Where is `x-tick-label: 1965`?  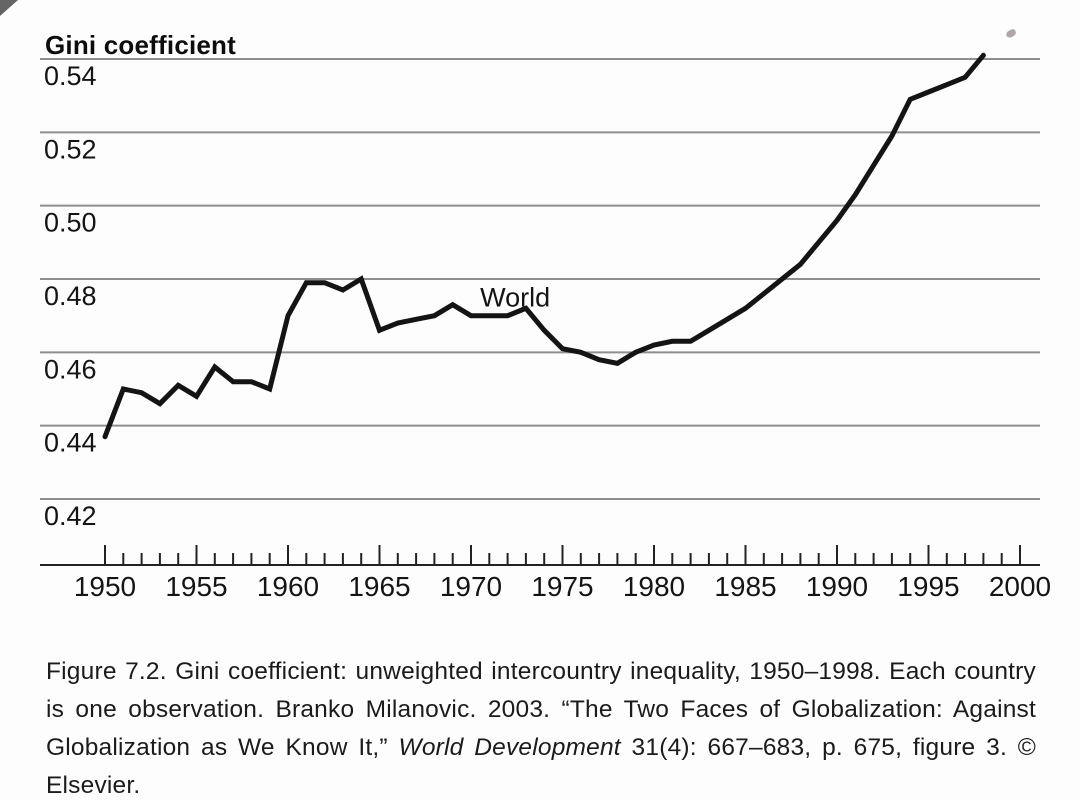 x-tick-label: 1965 is located at coordinates (379, 586).